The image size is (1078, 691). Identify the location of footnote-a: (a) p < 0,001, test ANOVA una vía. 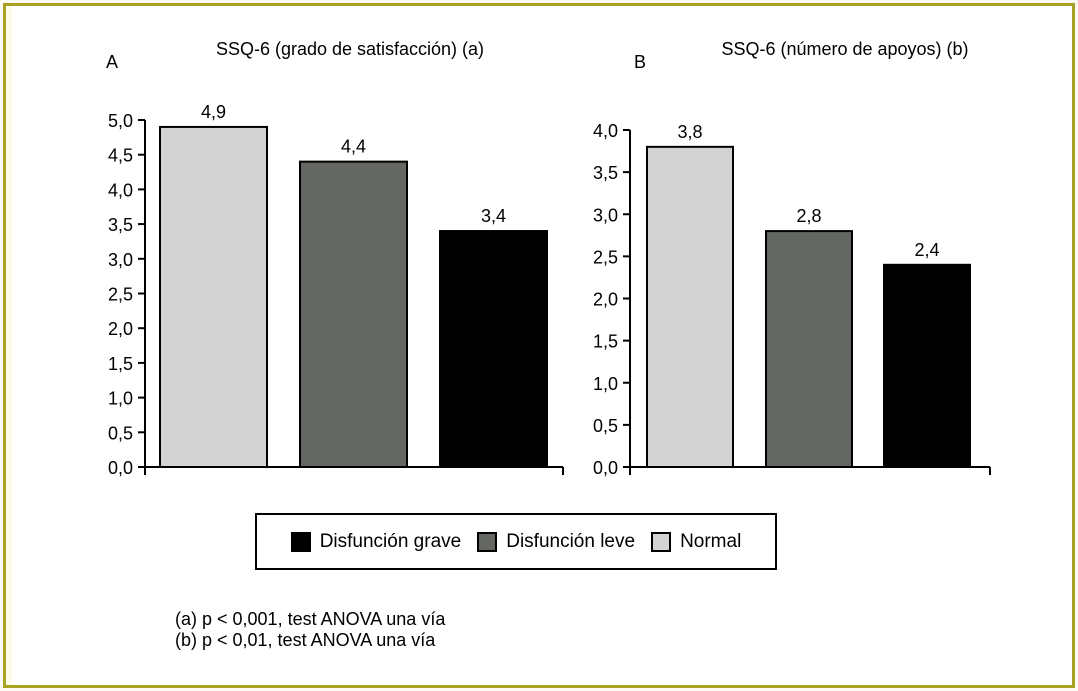
(310, 619).